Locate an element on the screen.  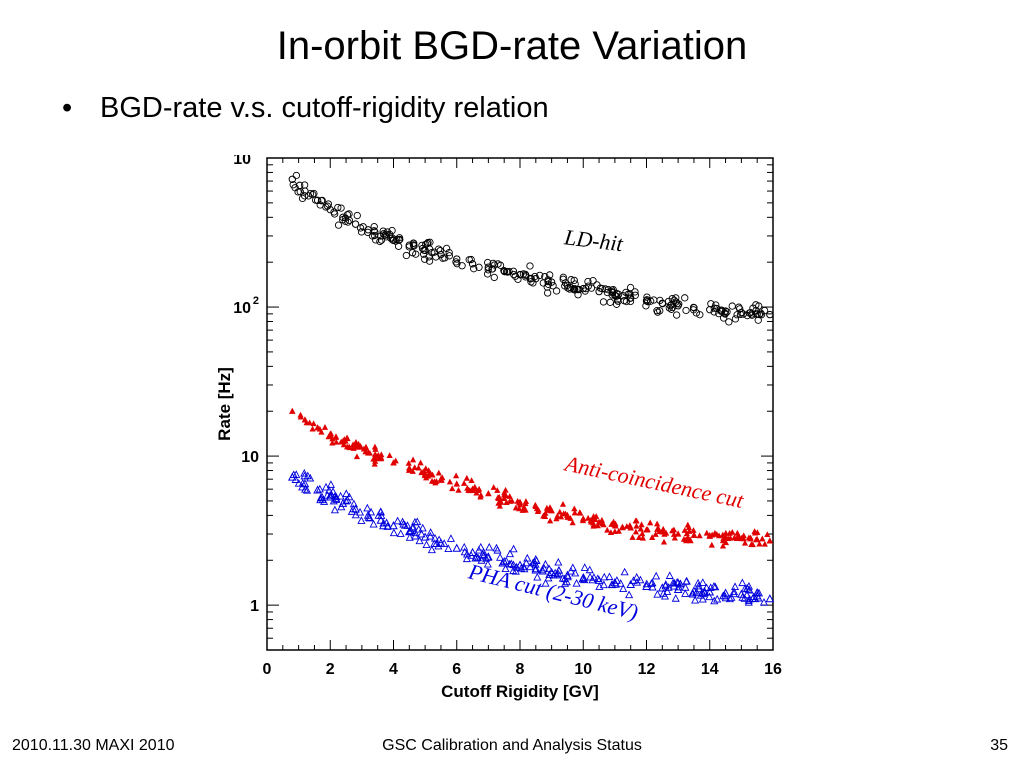
y-axis-title: Rate [Hz] is located at coordinates (224, 404).